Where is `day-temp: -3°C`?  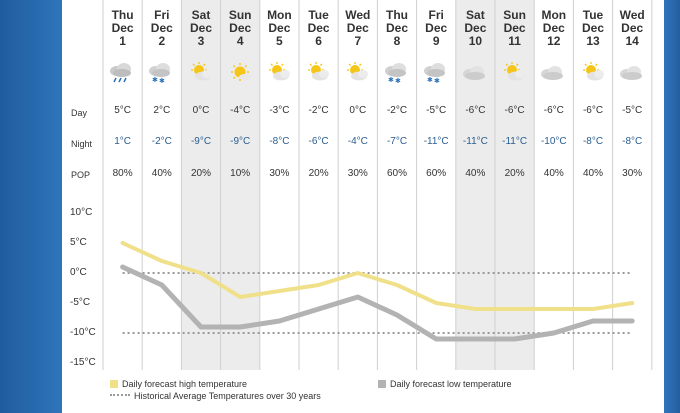
day-temp: -3°C is located at coordinates (279, 110).